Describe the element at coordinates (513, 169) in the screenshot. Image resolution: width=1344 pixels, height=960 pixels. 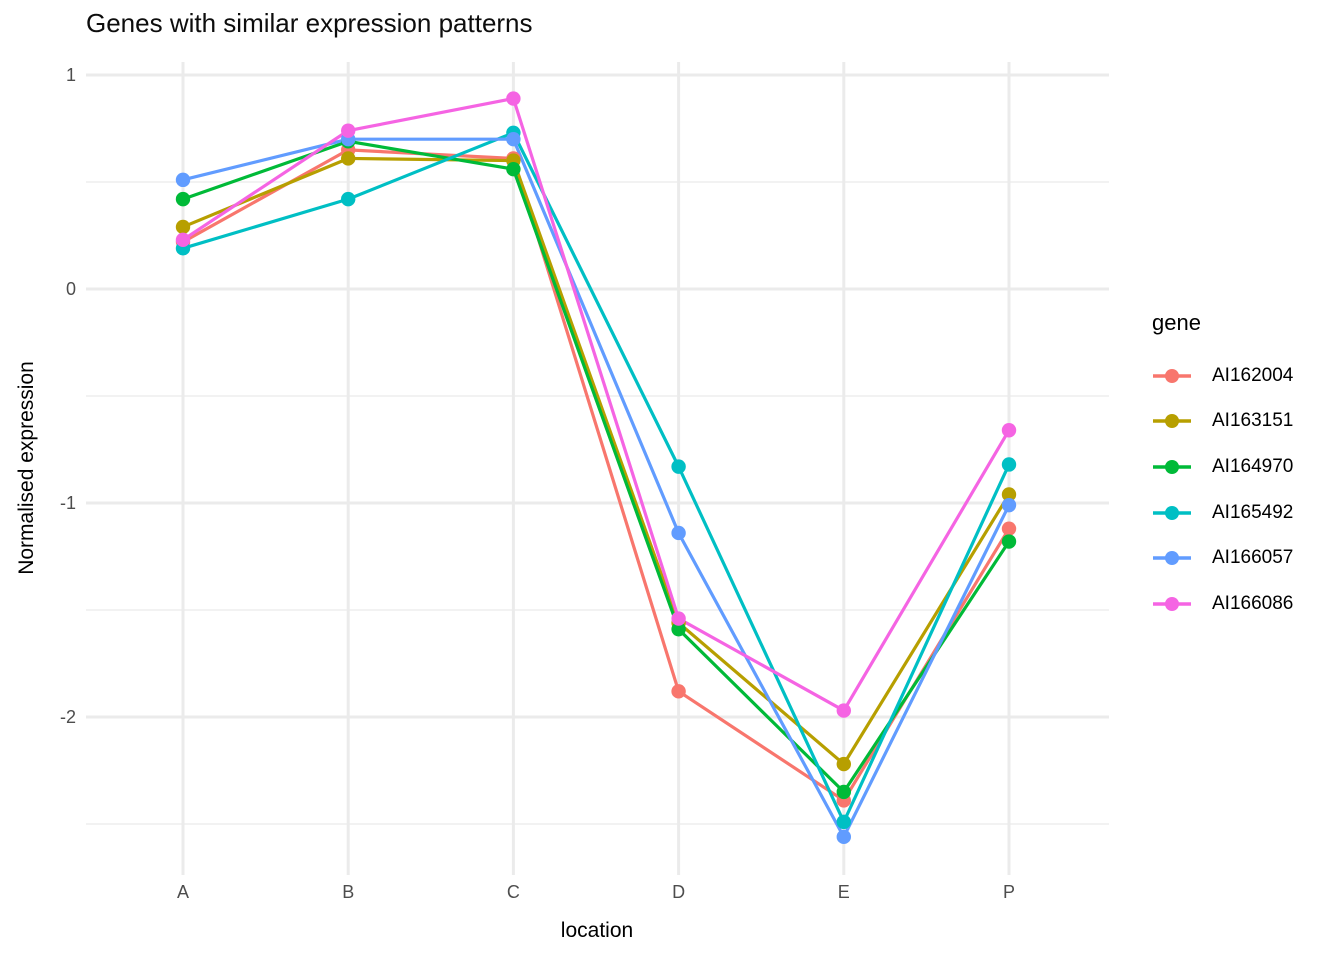
I see `data-point-AI164970-C` at that location.